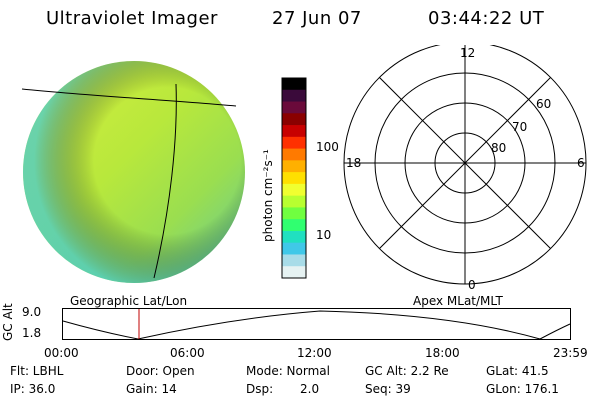  I want to click on lat-label-70: 70, so click(520, 127).